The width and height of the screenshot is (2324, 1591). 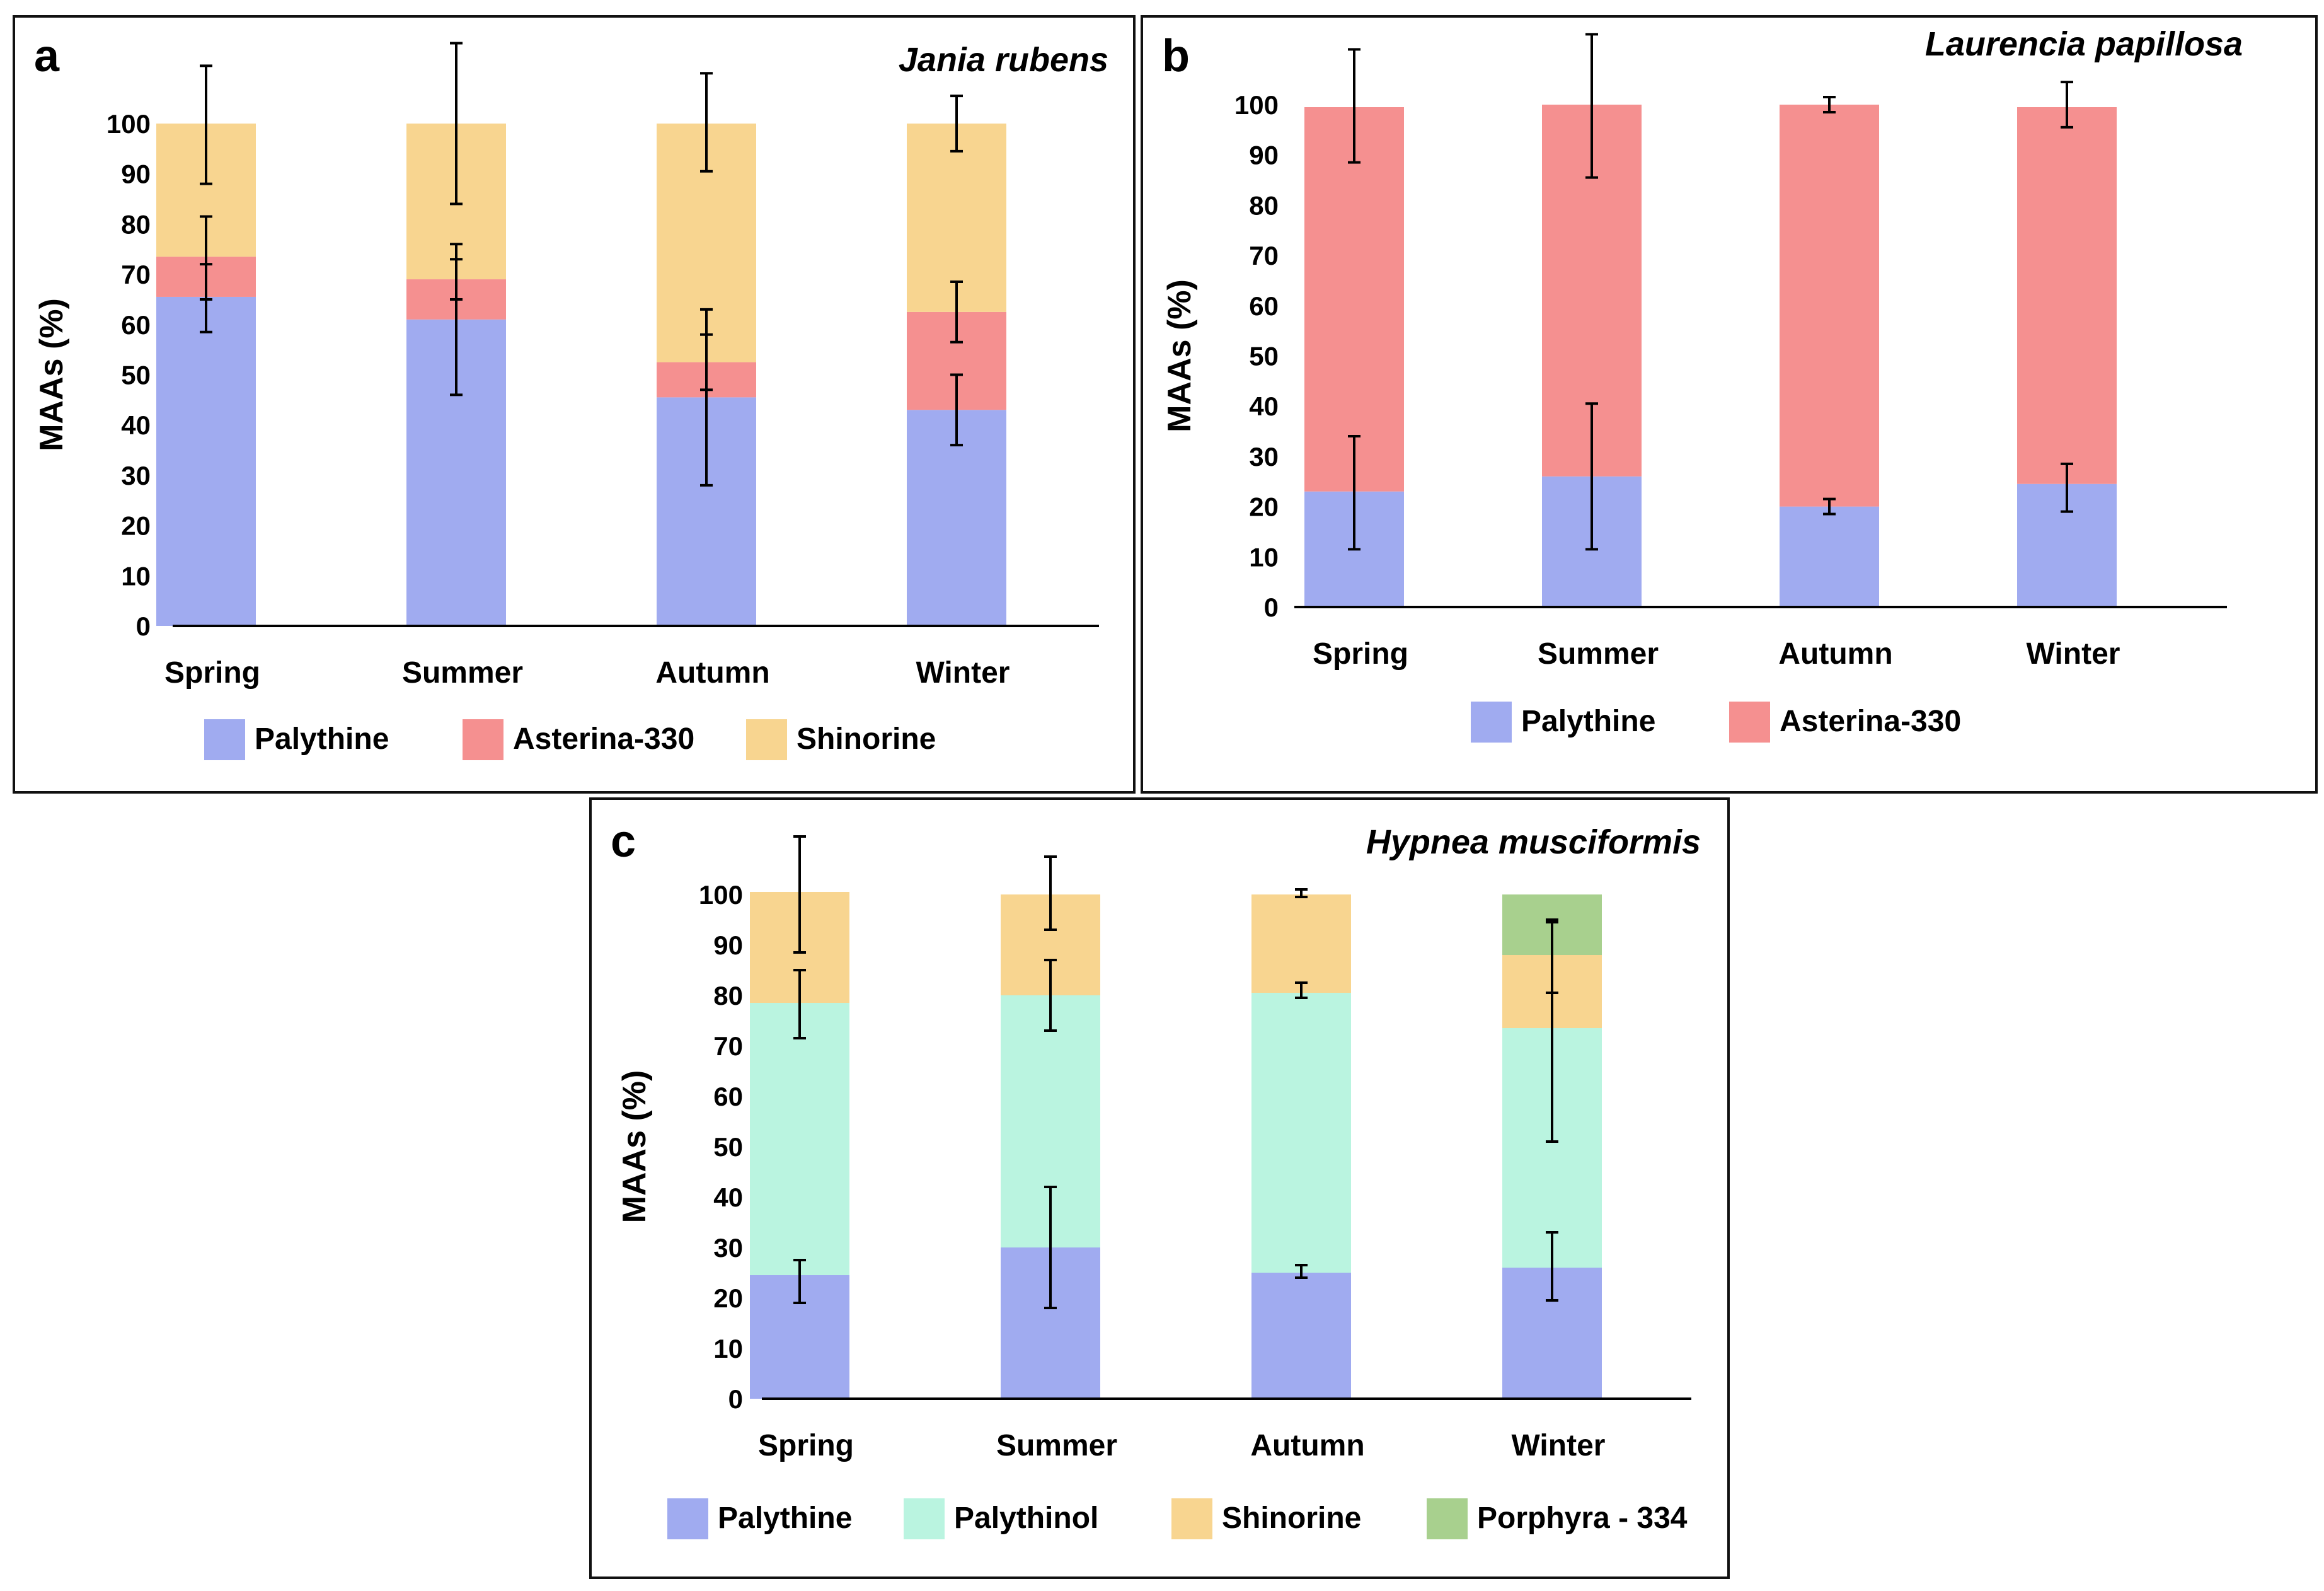 What do you see at coordinates (1830, 306) in the screenshot?
I see `bar-asterina-330-autumn` at bounding box center [1830, 306].